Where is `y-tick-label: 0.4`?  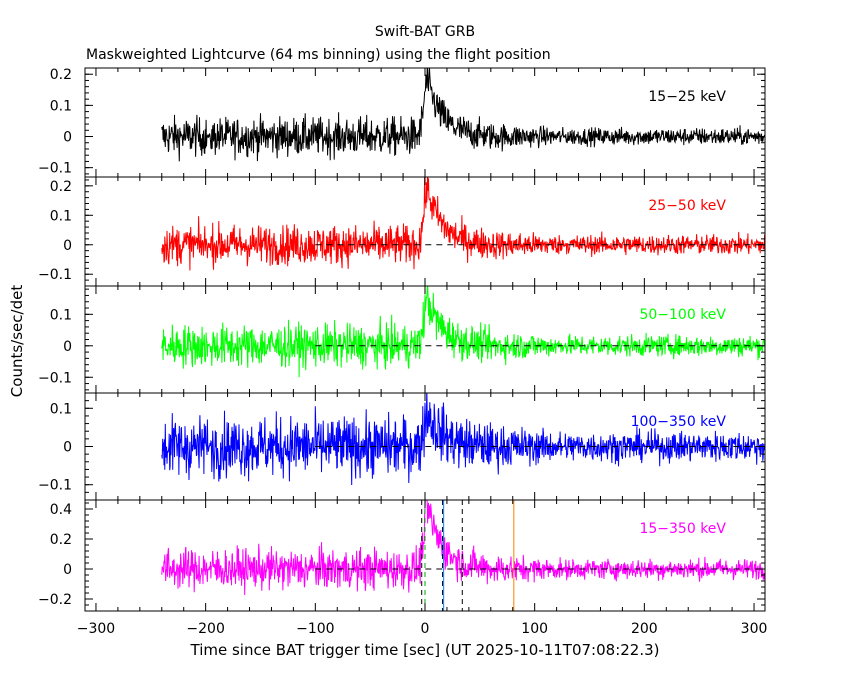
y-tick-label: 0.4 is located at coordinates (61, 510).